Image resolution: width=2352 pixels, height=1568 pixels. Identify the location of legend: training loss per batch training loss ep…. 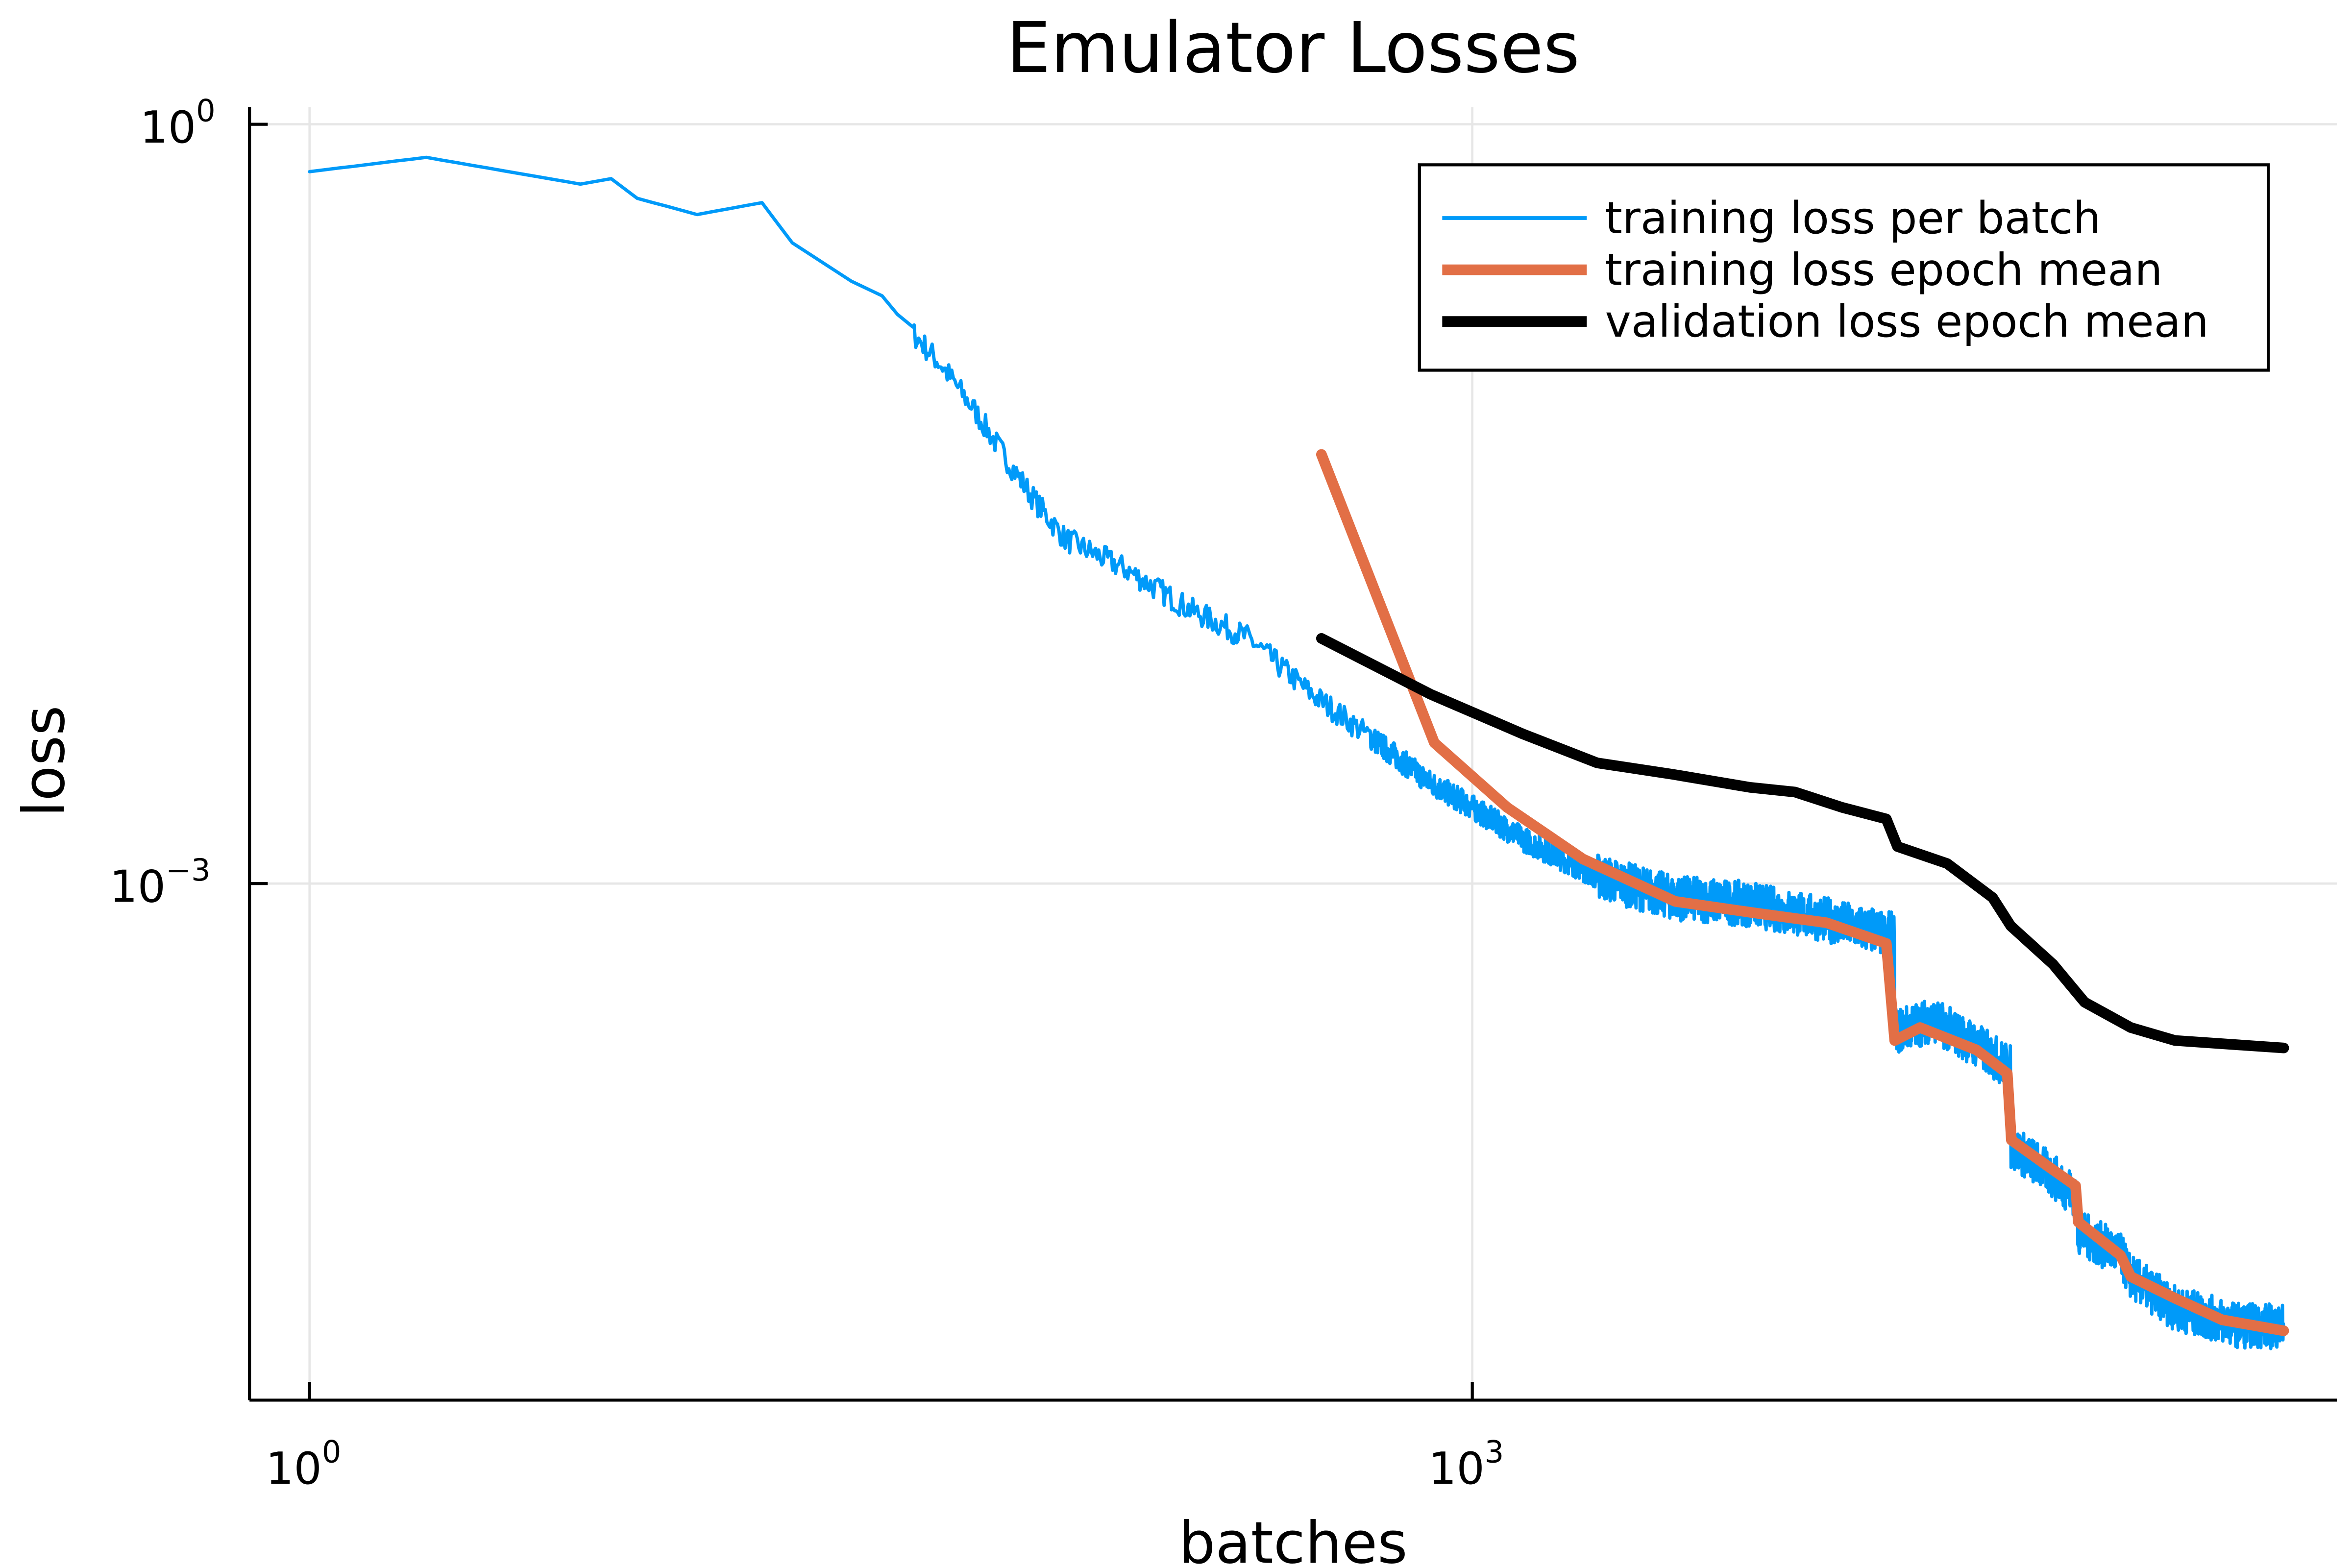
(1844, 267).